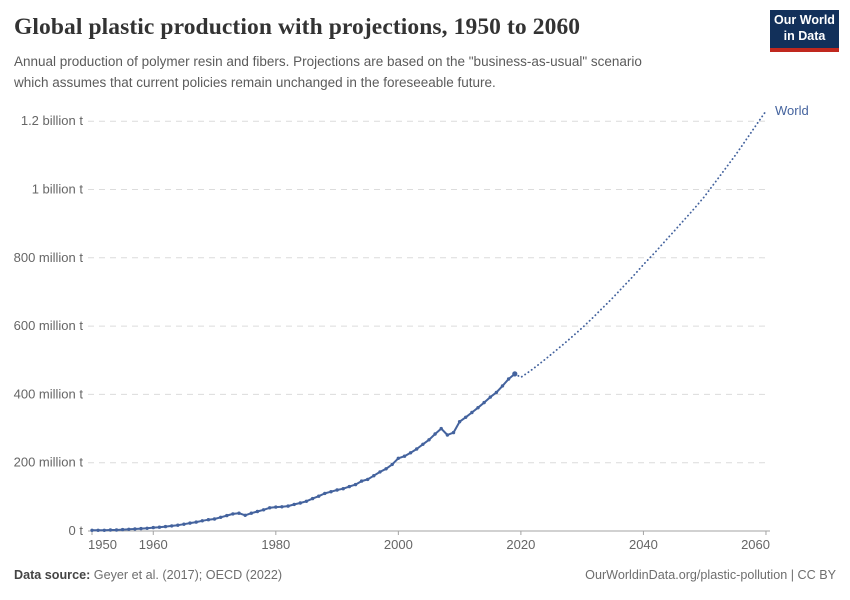 The height and width of the screenshot is (600, 850). Describe the element at coordinates (186, 575) in the screenshot. I see `data-source-value: Geyer et al. (2017); OECD (2022)` at that location.